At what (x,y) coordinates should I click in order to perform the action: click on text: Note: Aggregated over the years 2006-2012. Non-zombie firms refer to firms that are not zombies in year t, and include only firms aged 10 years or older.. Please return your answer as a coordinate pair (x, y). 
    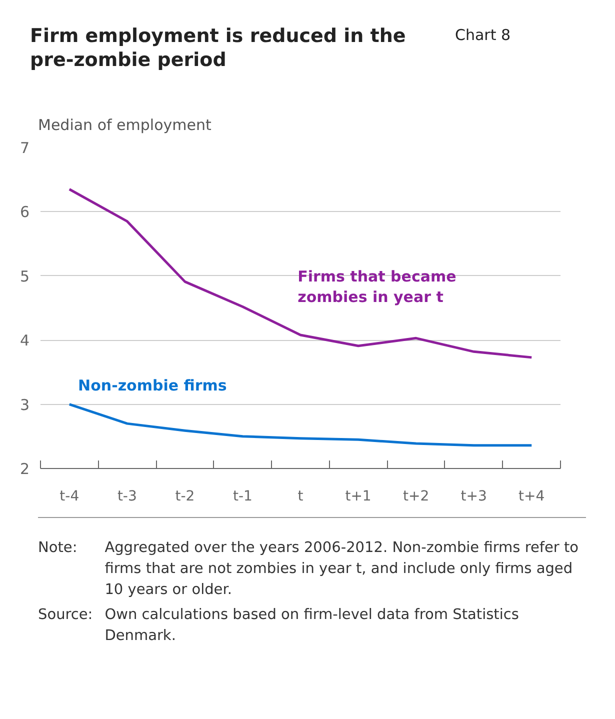
    Looking at the image, I should click on (308, 569).